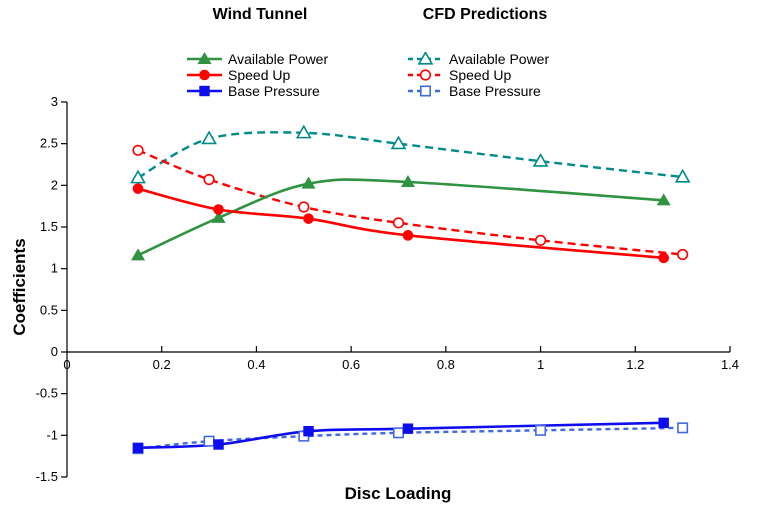 This screenshot has height=517, width=762. I want to click on x-axis-title: Disc Loading, so click(398, 493).